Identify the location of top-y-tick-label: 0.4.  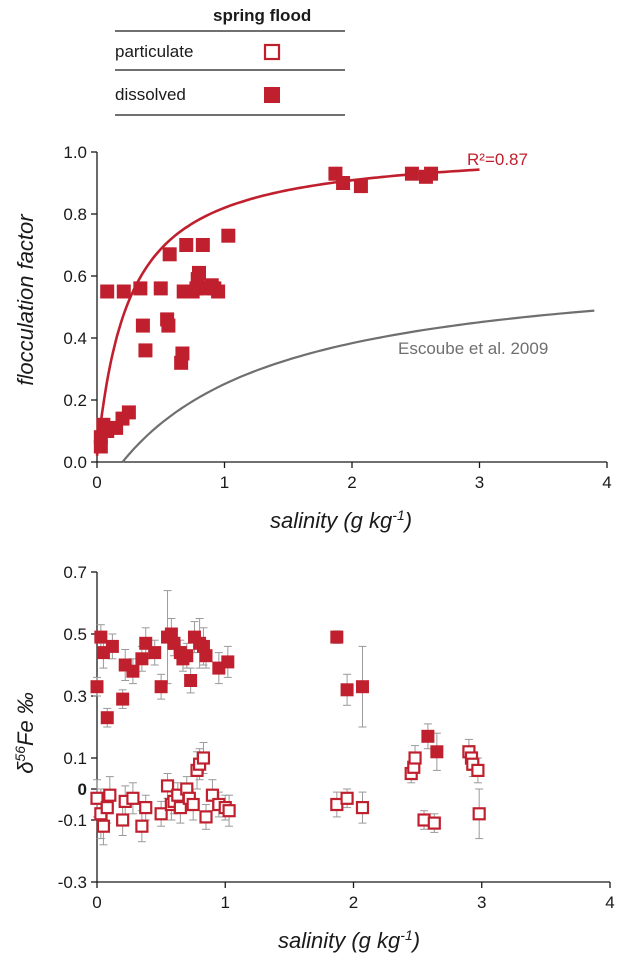
(75, 338).